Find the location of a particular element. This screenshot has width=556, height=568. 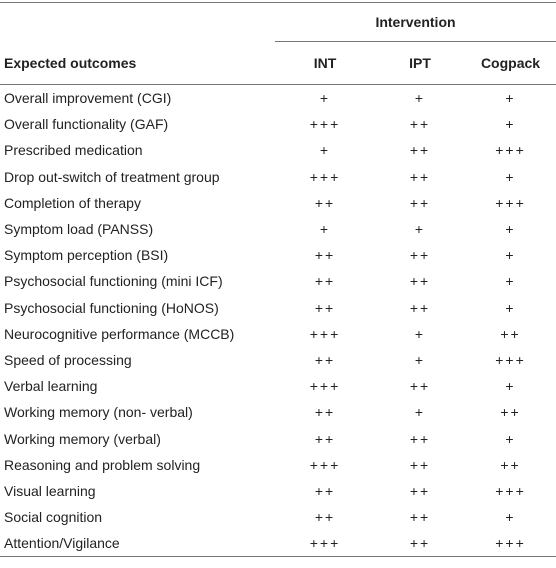

column-header-row: Expected outcomes INT IPT Cogpack is located at coordinates (278, 63).